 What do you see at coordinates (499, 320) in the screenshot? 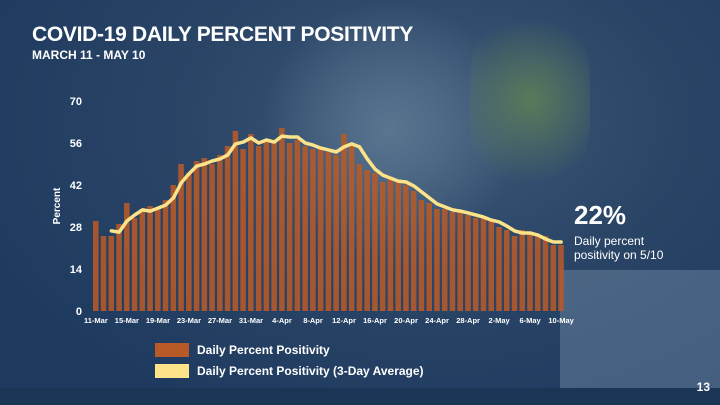
I see `x-tick-label: 2-May` at bounding box center [499, 320].